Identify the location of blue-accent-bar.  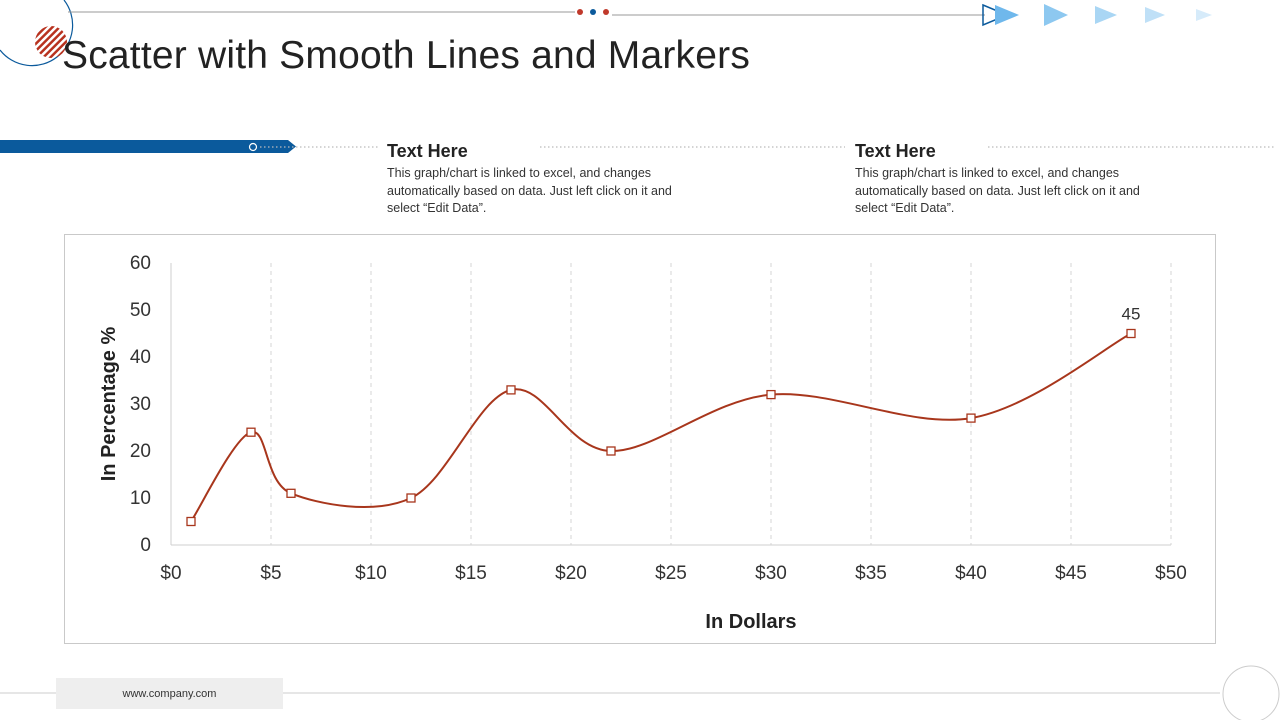
(144, 146).